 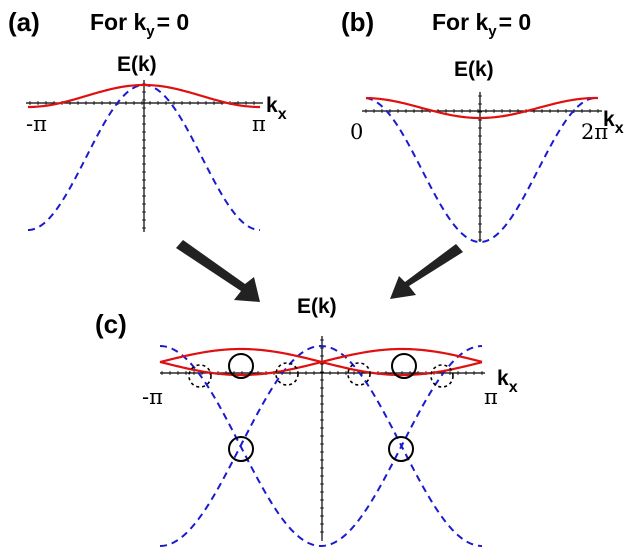 I want to click on panel-b-x-right-label: 2π, so click(x=594, y=132).